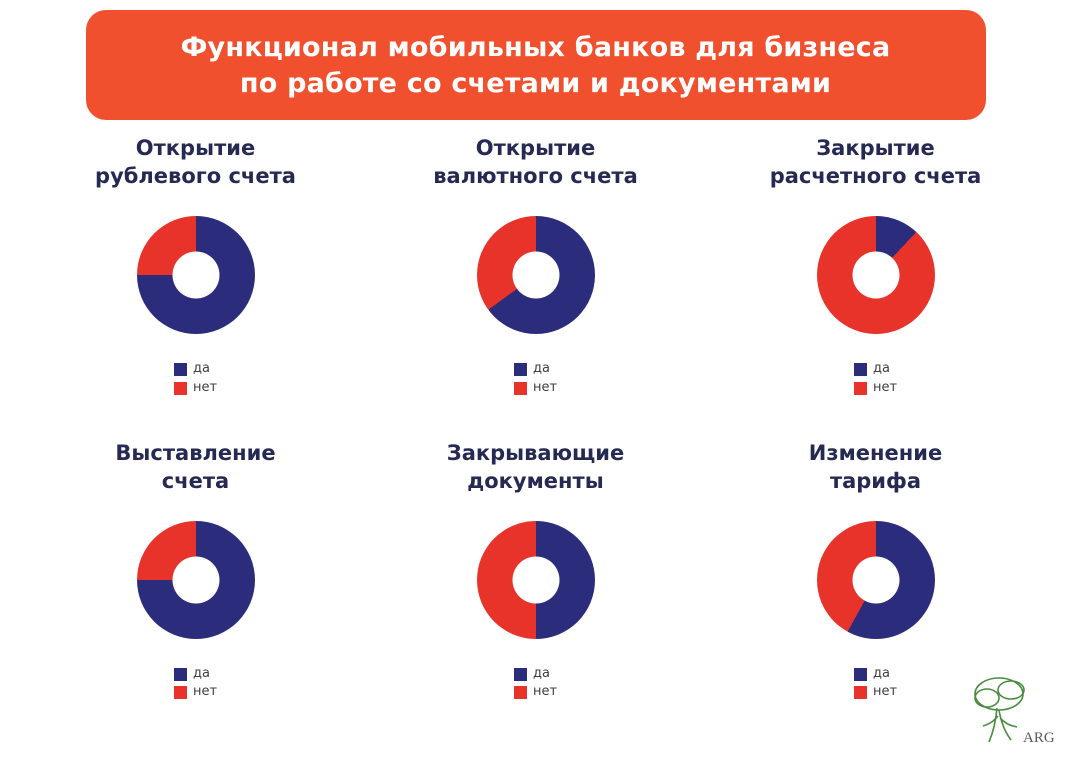 The width and height of the screenshot is (1071, 768). What do you see at coordinates (536, 163) in the screenshot?
I see `chart-title: Открытие валютного счета` at bounding box center [536, 163].